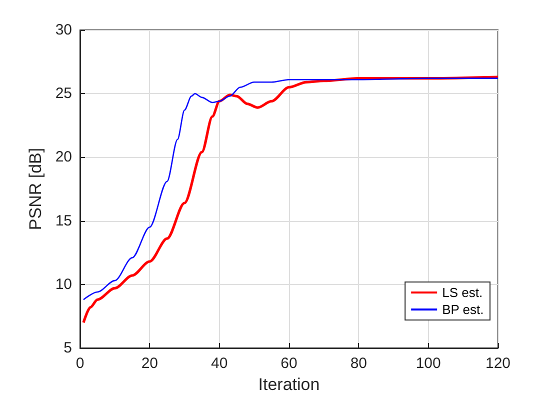 This screenshot has width=560, height=420. I want to click on x-tick-label: 0, so click(80, 363).